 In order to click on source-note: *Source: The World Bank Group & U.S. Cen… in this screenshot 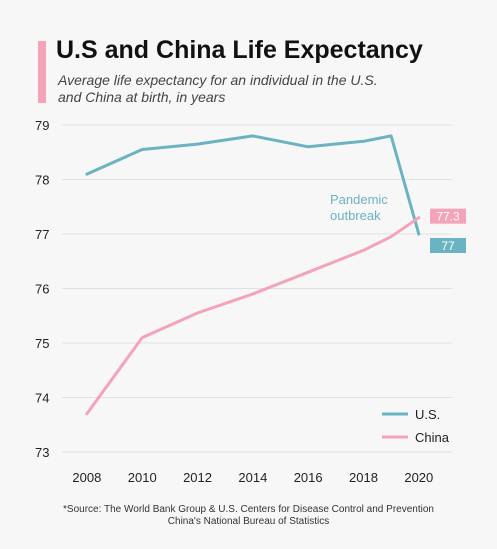, I will do `click(248, 516)`.